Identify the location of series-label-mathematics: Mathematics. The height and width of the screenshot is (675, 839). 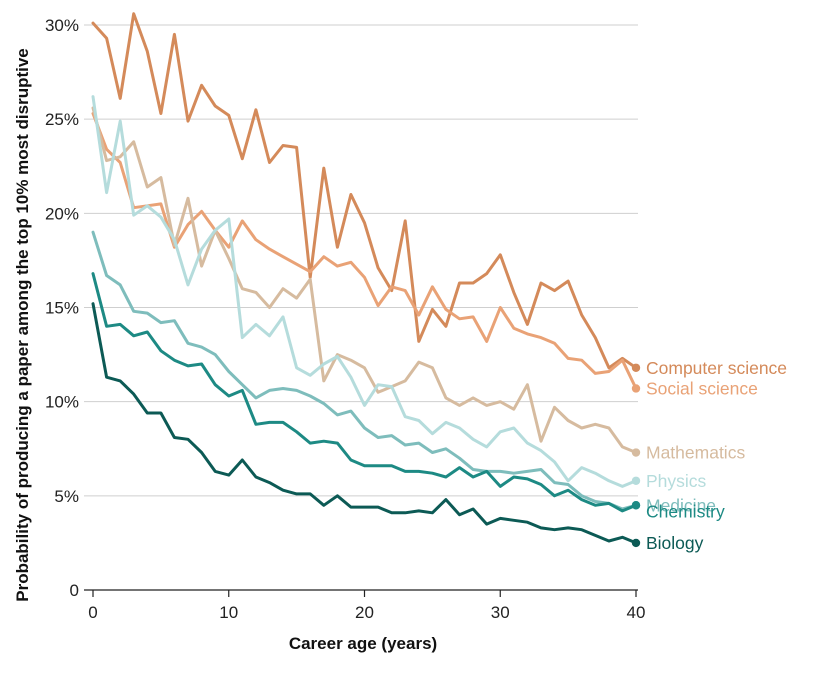
(695, 453).